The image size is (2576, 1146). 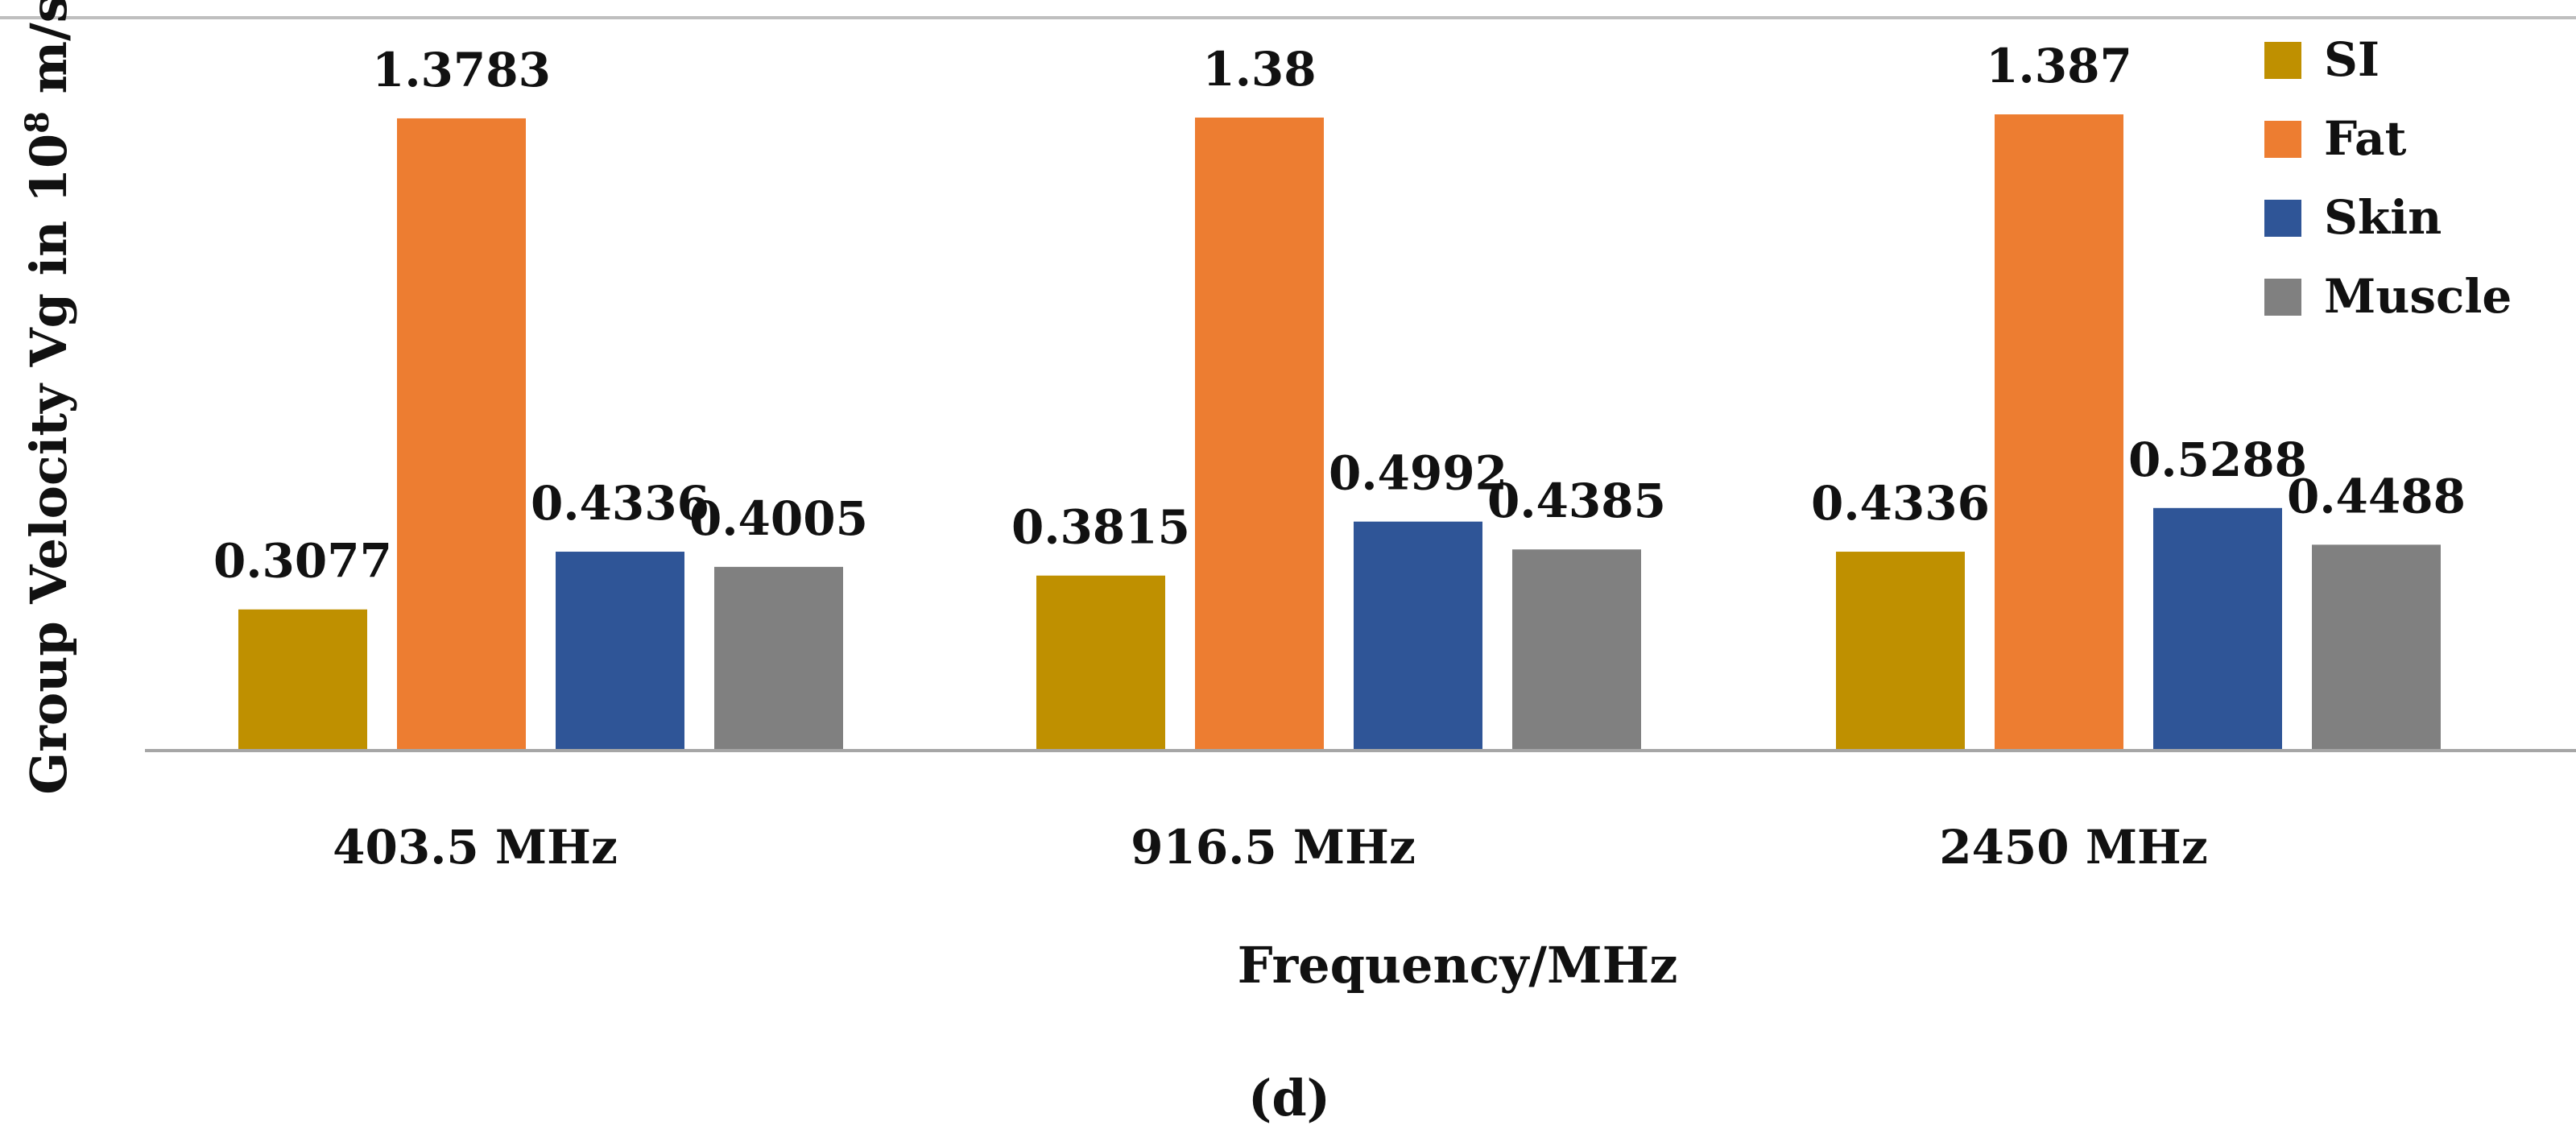 What do you see at coordinates (1101, 527) in the screenshot?
I see `data-label-si-916-5-mhz: 0.3815` at bounding box center [1101, 527].